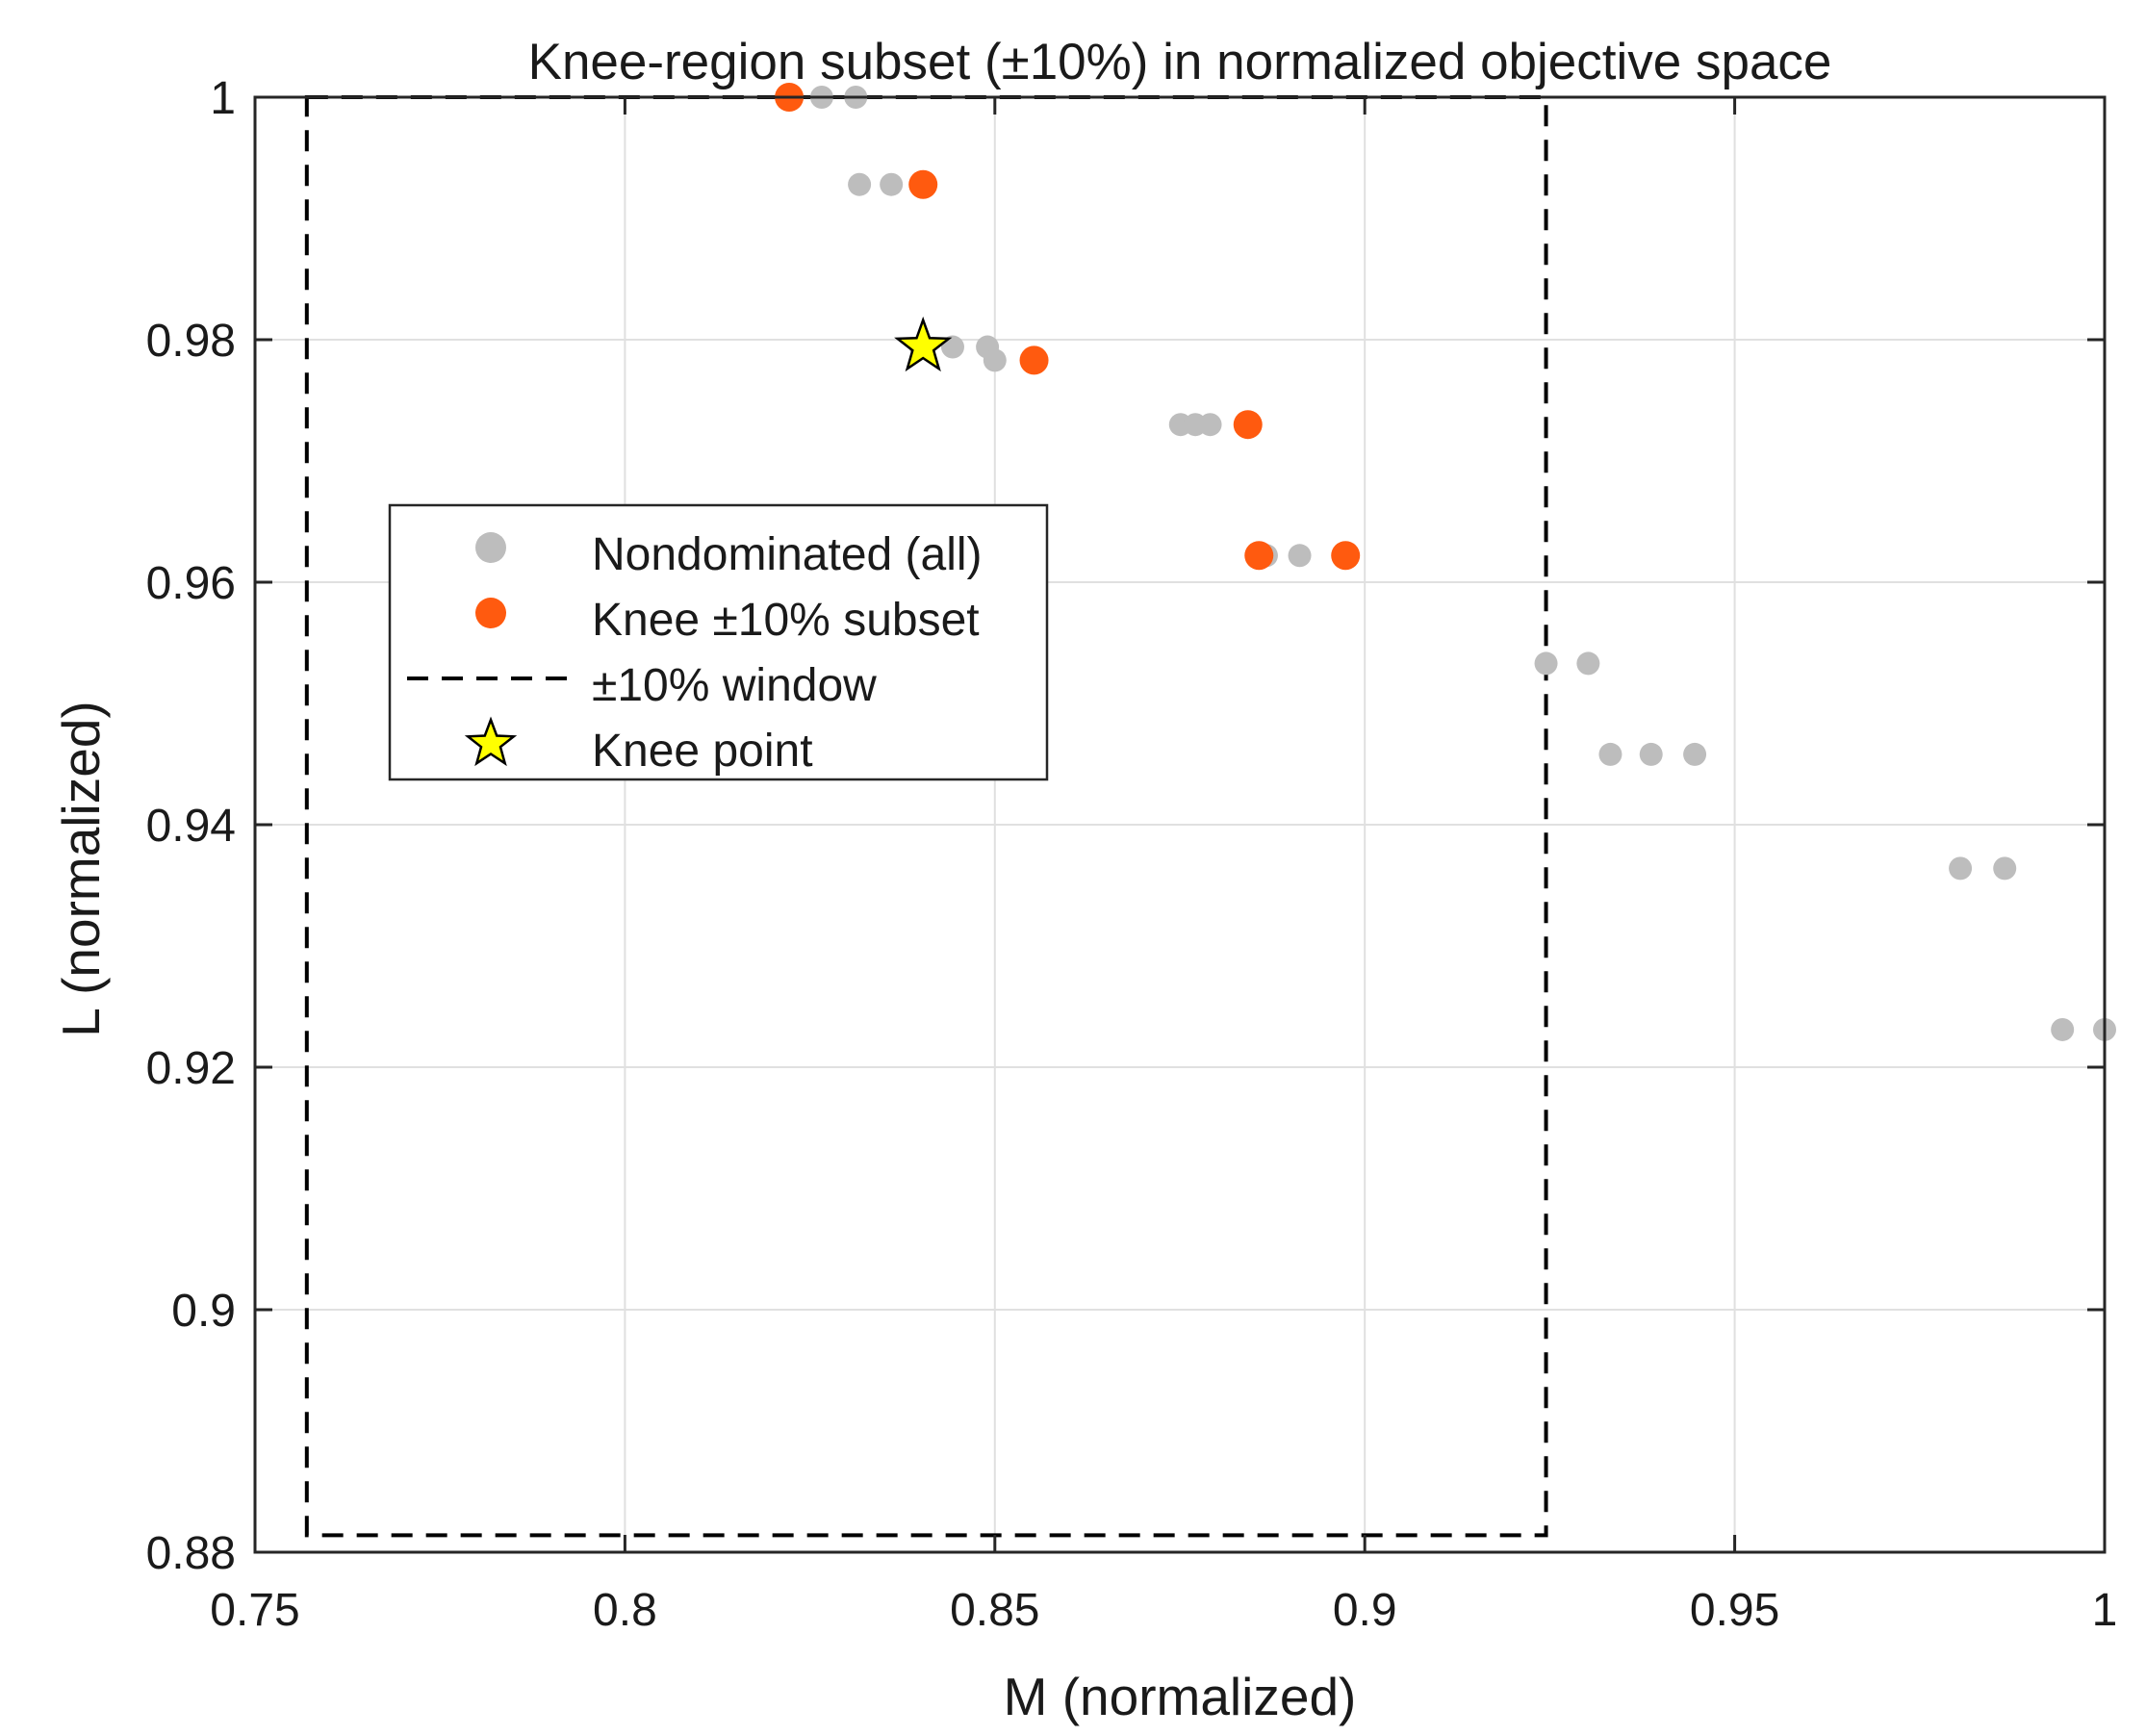  I want to click on legend-label: Nondominated (all), so click(788, 554).